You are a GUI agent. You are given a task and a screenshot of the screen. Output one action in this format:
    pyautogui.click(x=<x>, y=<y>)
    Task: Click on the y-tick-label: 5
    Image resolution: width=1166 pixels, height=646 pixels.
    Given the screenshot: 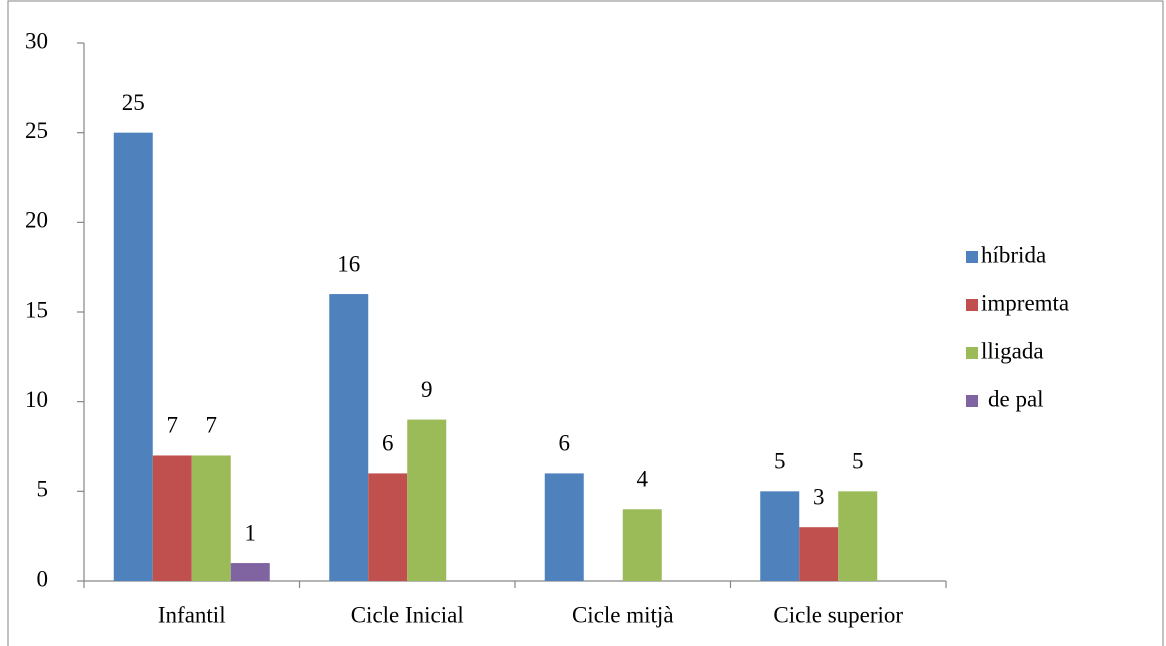 What is the action you would take?
    pyautogui.click(x=43, y=489)
    